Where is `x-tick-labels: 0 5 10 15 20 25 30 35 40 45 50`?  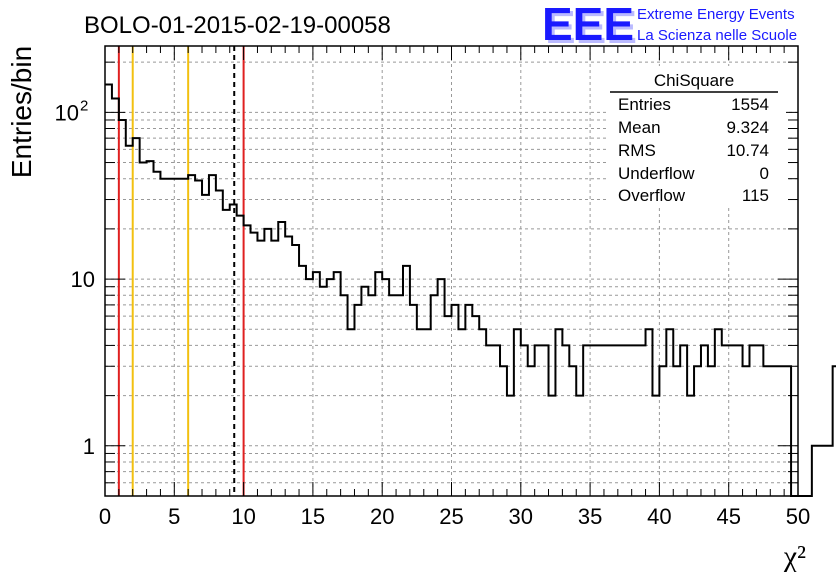 x-tick-labels: 0 5 10 15 20 25 30 35 40 45 50 is located at coordinates (454, 516).